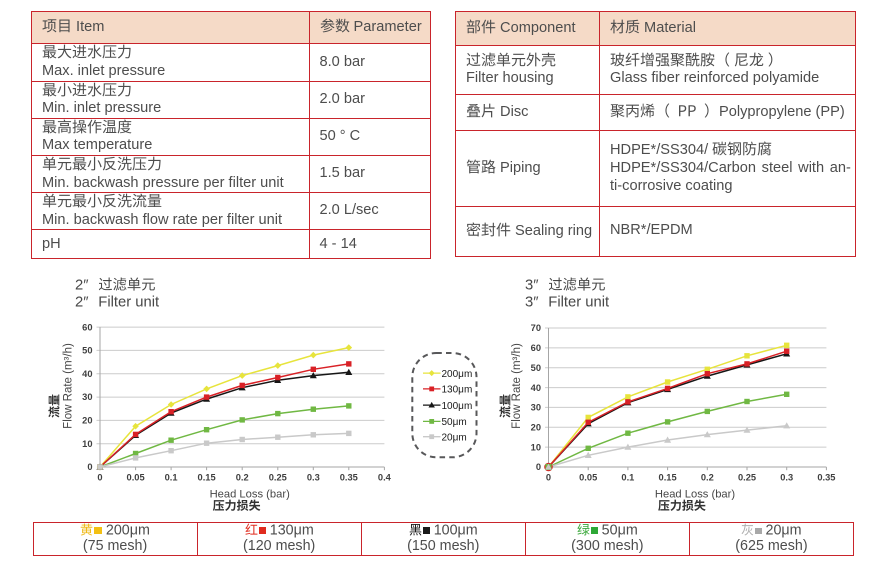 Image resolution: width=883 pixels, height=577 pixels. What do you see at coordinates (457, 390) in the screenshot?
I see `svg-text: 130μm` at bounding box center [457, 390].